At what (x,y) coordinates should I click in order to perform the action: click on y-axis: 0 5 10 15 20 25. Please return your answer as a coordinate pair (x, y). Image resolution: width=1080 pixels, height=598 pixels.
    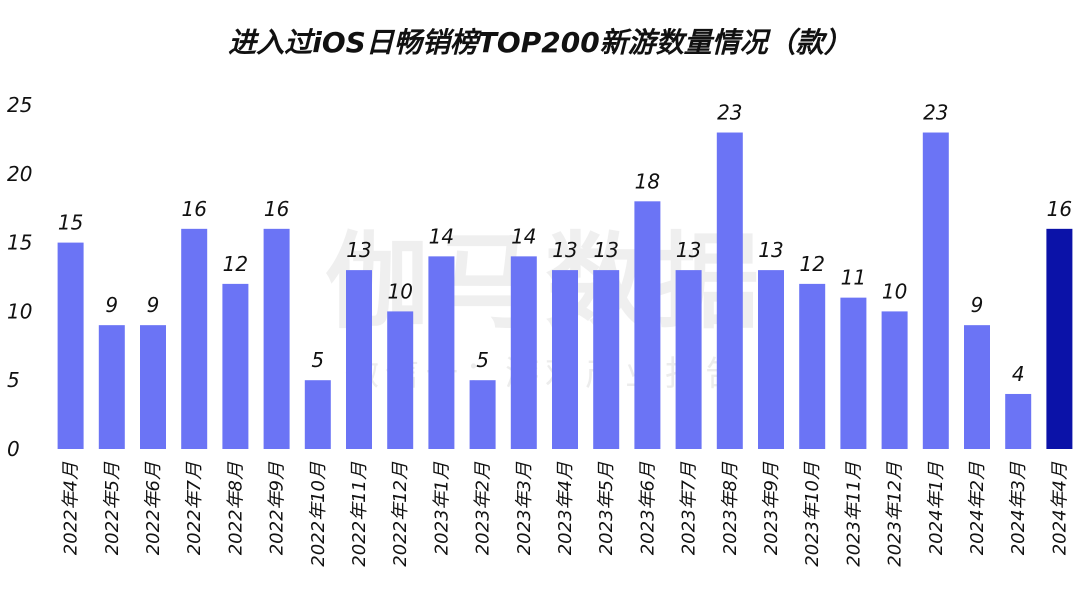
    Looking at the image, I should click on (19, 277).